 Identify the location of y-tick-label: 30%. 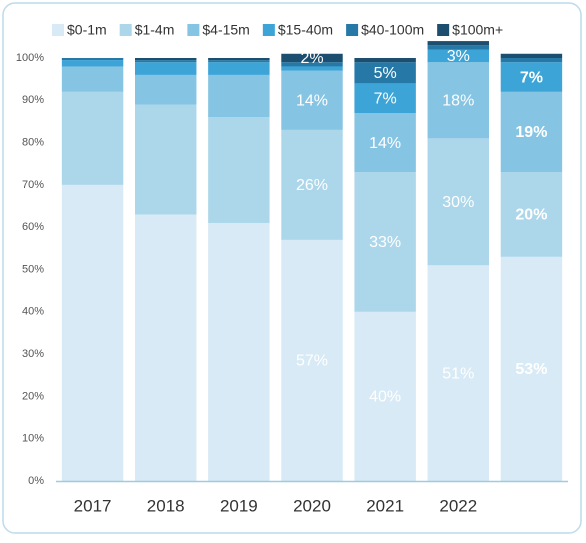
(33, 354).